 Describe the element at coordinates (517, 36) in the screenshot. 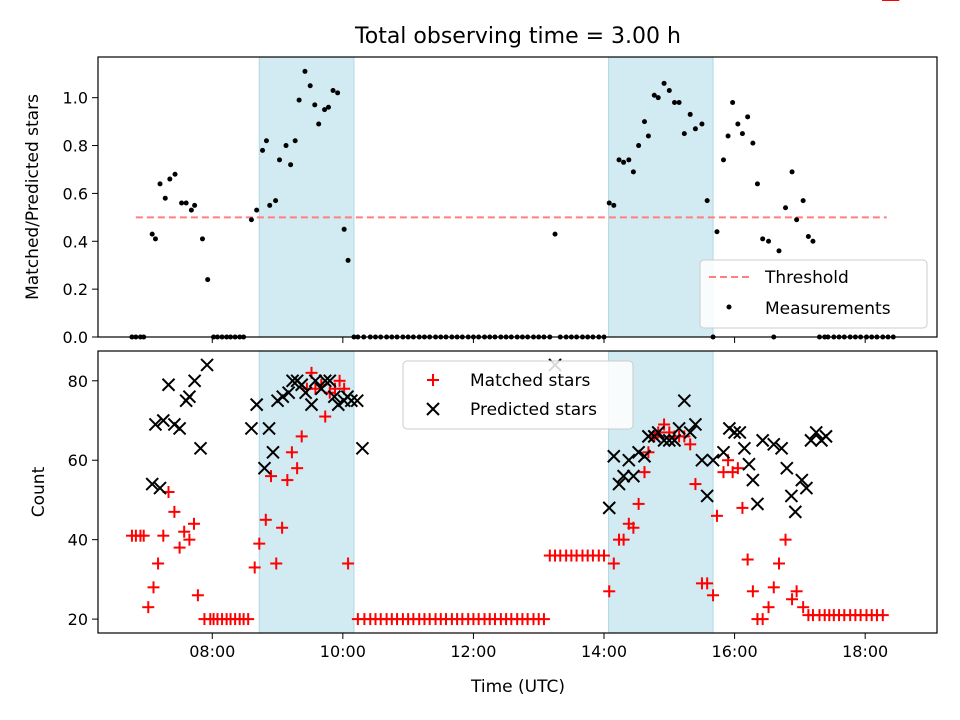

I see `chart-title: Total observing time = 3.00 h` at that location.